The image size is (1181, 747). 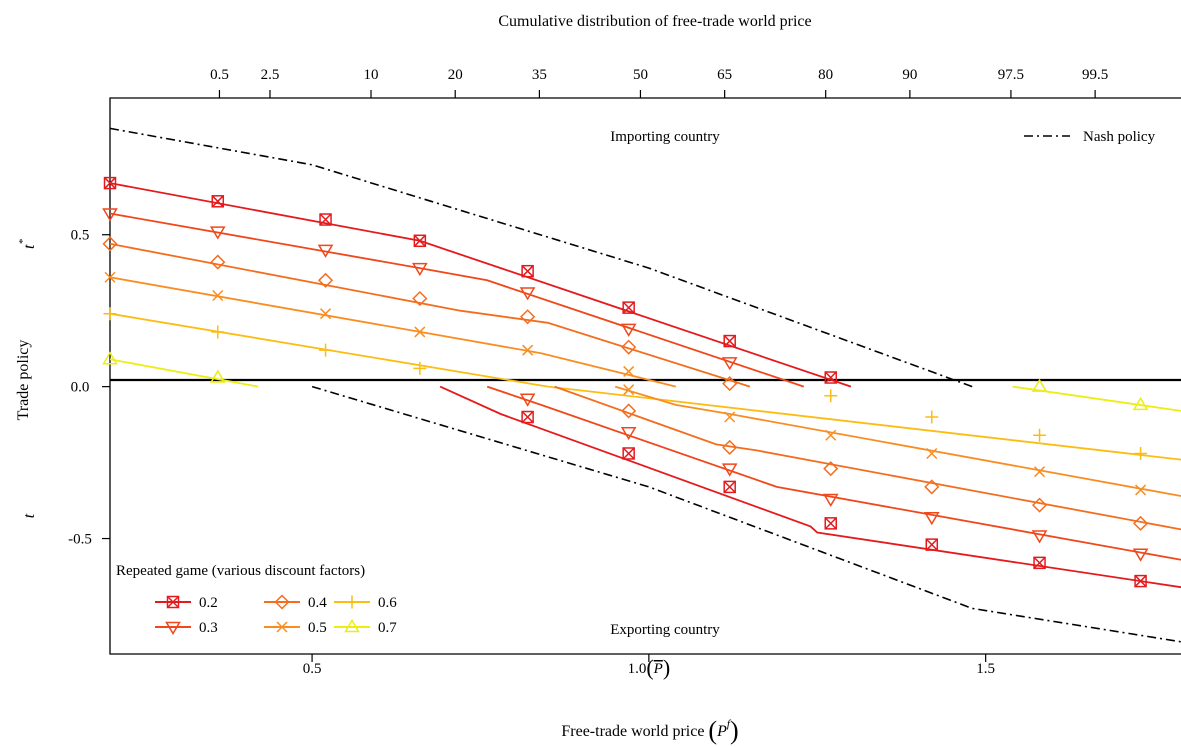 I want to click on series-0.3-upper-line, so click(x=457, y=300).